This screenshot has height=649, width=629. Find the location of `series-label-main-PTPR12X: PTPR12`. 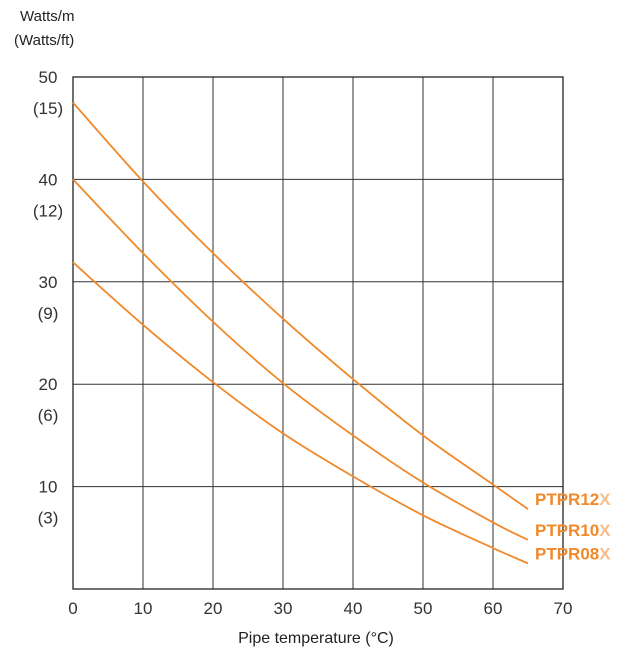

series-label-main-PTPR12X: PTPR12 is located at coordinates (567, 499).